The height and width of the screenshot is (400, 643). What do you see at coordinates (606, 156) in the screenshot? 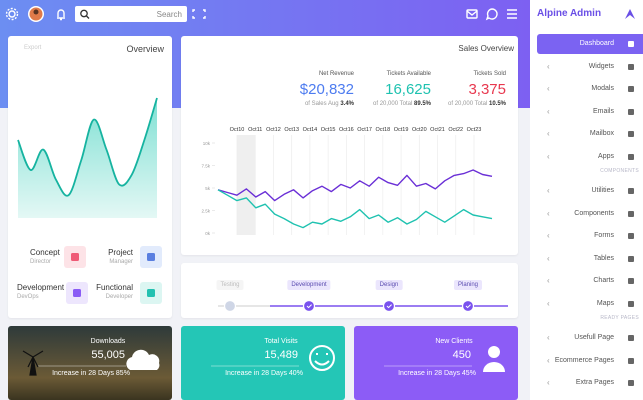
I see `nav-label: Apps` at bounding box center [606, 156].